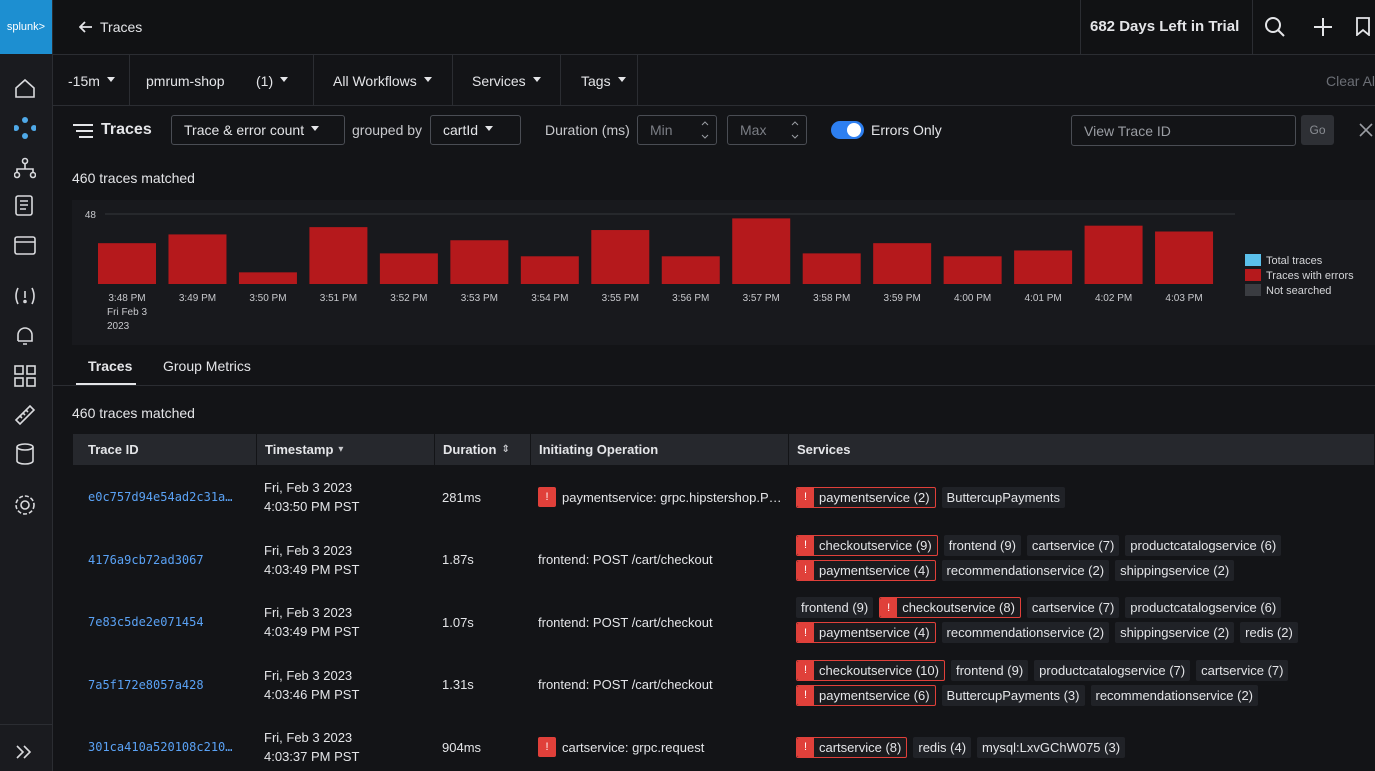 This screenshot has width=1375, height=771. I want to click on nav-icons, so click(25, 303).